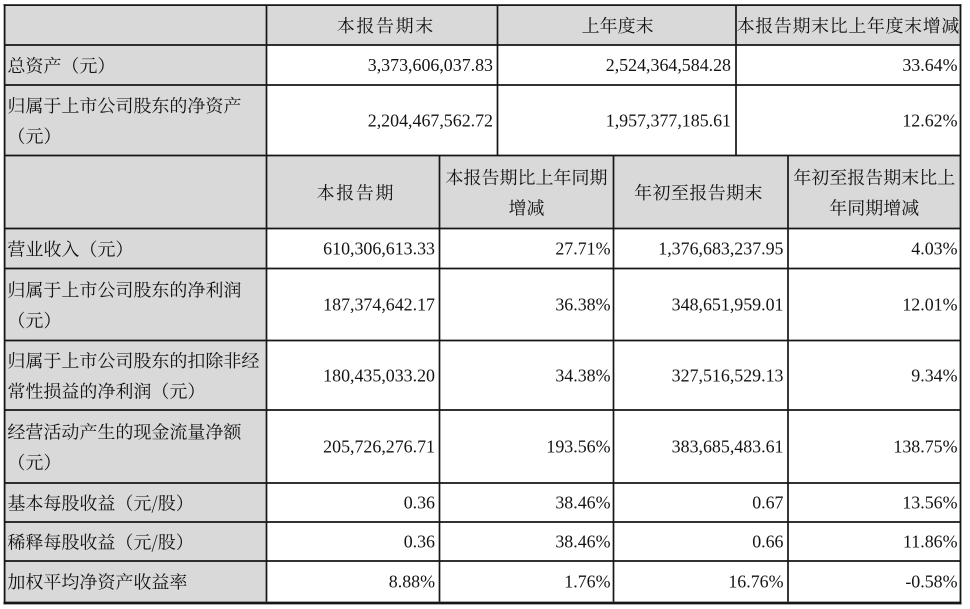 The height and width of the screenshot is (609, 970). Describe the element at coordinates (728, 305) in the screenshot. I see `svg-text: 348,651,959.01` at that location.